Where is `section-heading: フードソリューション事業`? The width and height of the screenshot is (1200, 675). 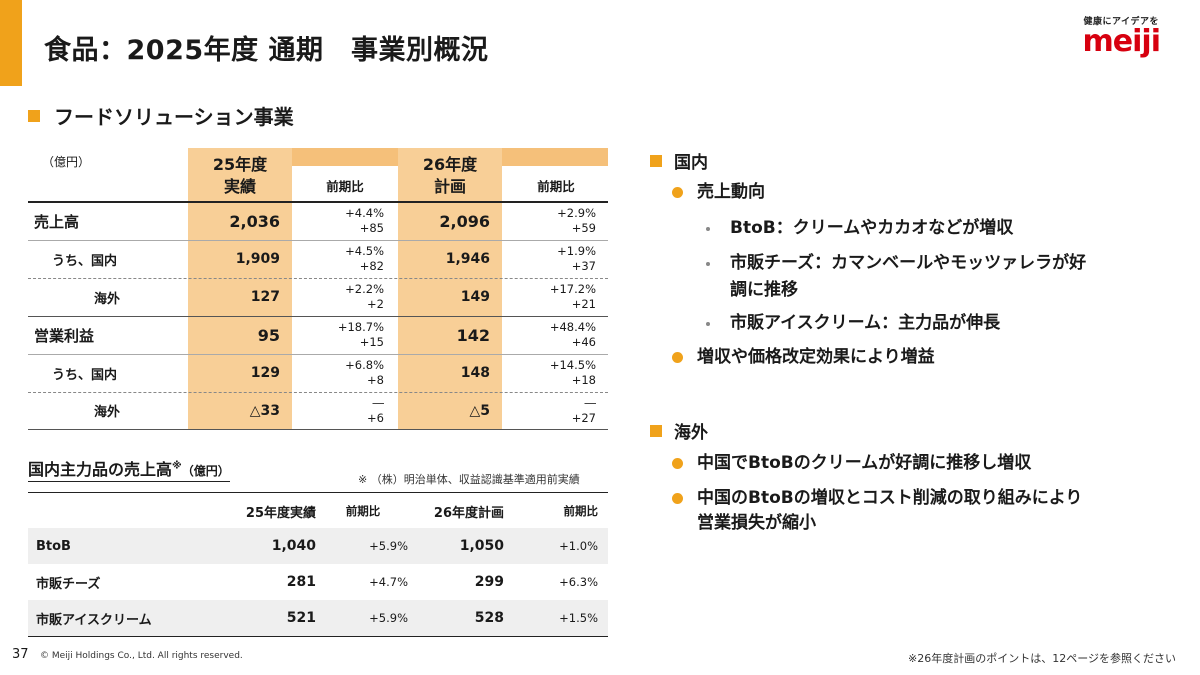
section-heading: フードソリューション事業 is located at coordinates (161, 115).